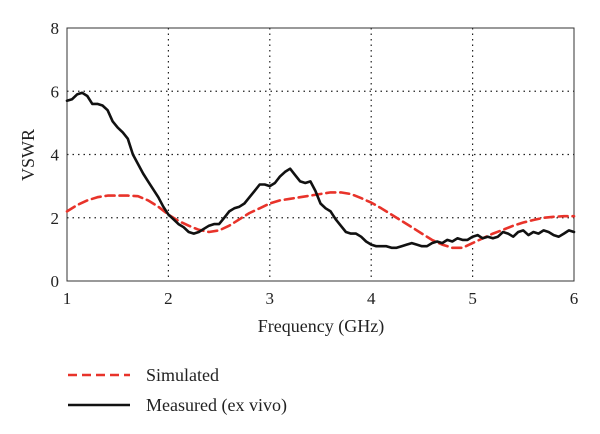  What do you see at coordinates (55, 28) in the screenshot?
I see `y-tick-label: 8` at bounding box center [55, 28].